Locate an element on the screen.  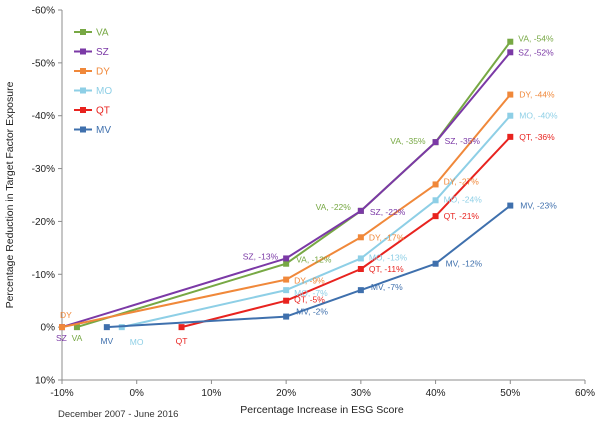
legend-label: VA is located at coordinates (102, 33).